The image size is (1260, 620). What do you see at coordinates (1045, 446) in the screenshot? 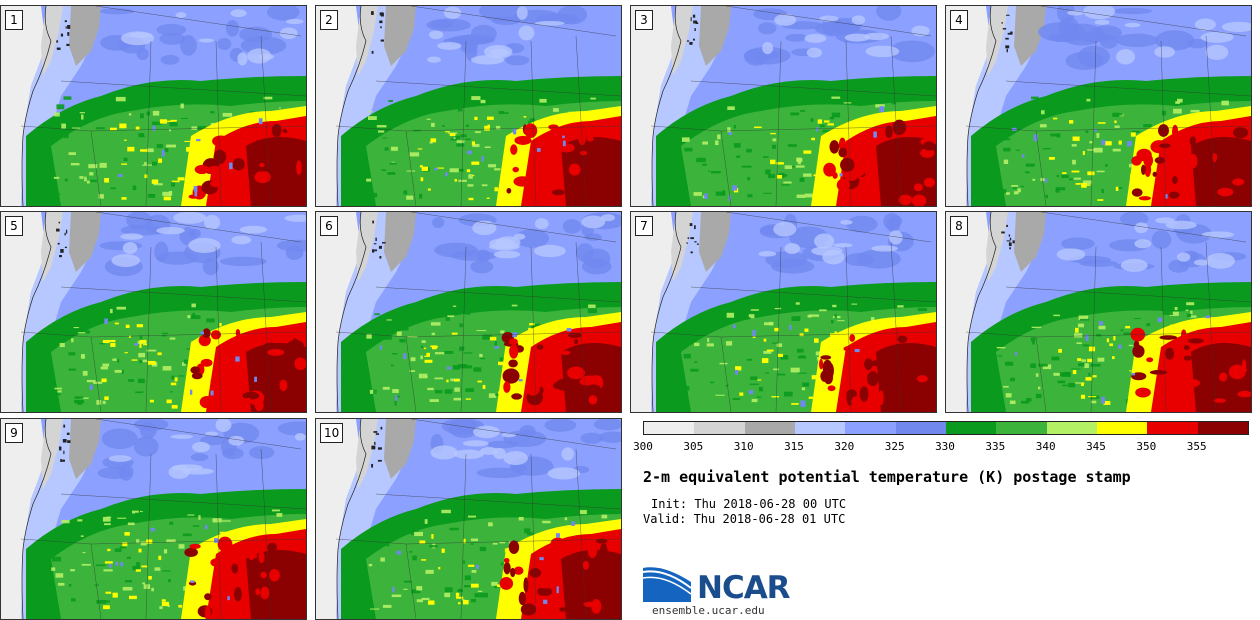
I see `colorbar-tick-label: 340` at bounding box center [1045, 446].